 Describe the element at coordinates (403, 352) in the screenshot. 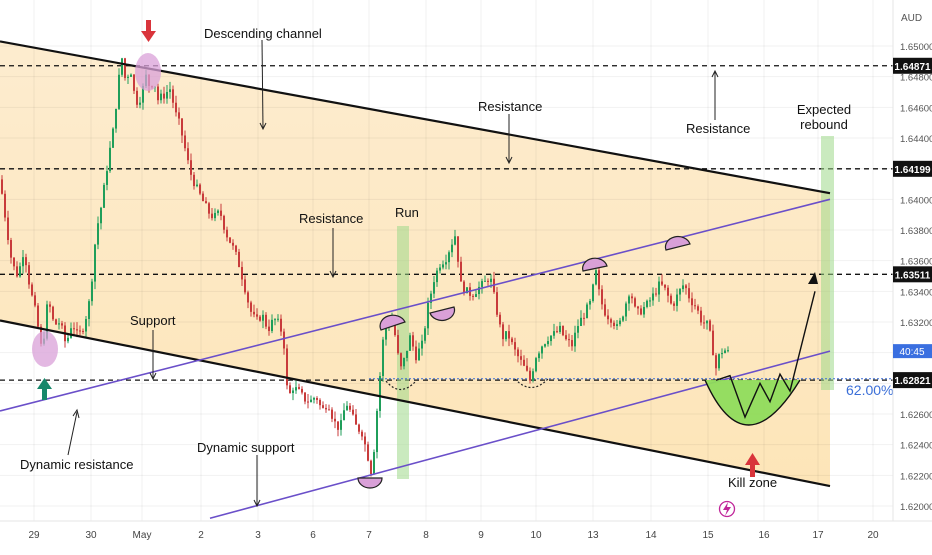

I see `run-zone-box` at that location.